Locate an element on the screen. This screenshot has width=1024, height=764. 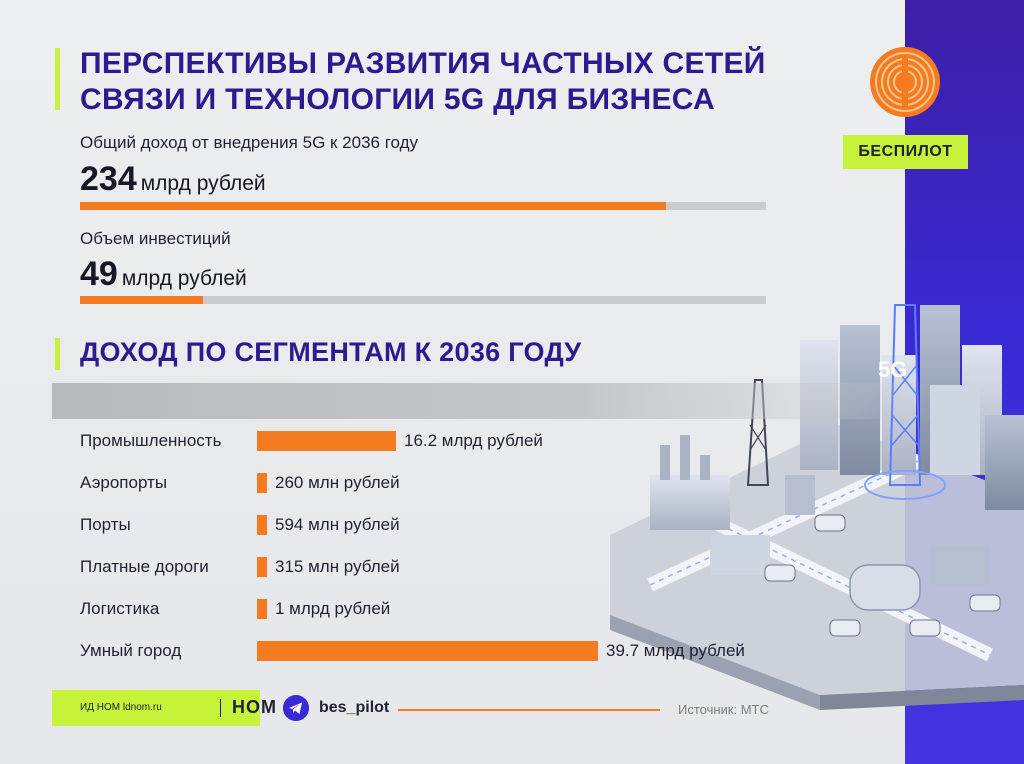
investment-unit: млрд рублей is located at coordinates (184, 278).